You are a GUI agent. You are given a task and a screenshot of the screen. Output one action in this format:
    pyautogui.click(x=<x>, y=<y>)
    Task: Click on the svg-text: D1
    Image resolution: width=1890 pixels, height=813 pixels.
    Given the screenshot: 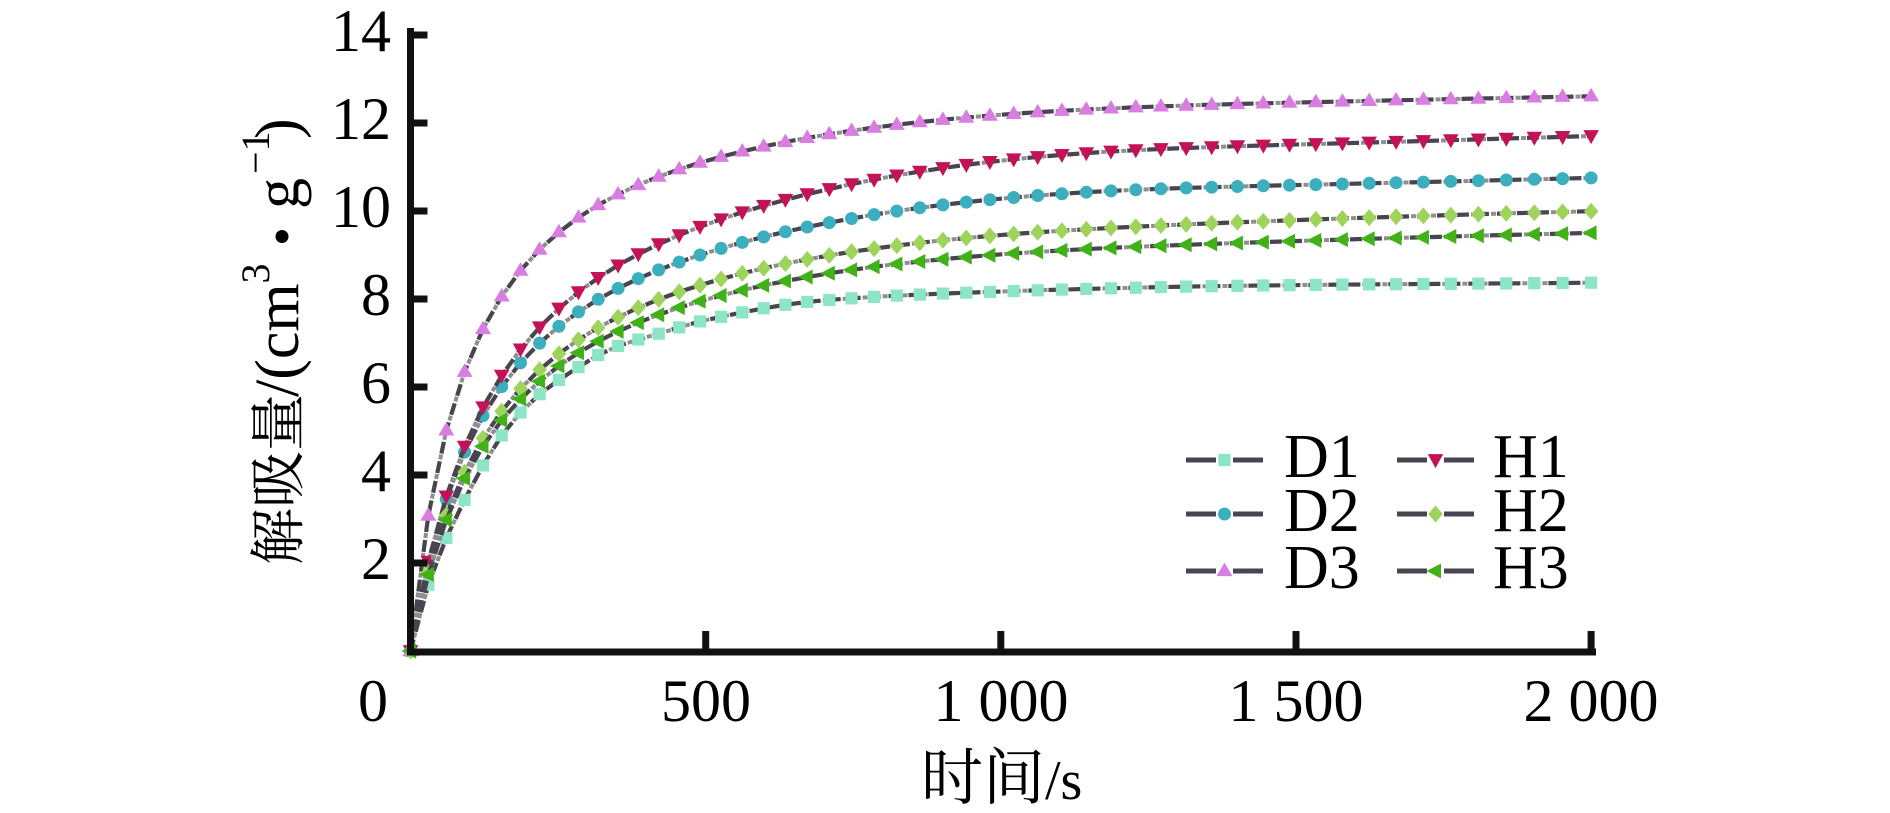 What is the action you would take?
    pyautogui.click(x=1322, y=457)
    